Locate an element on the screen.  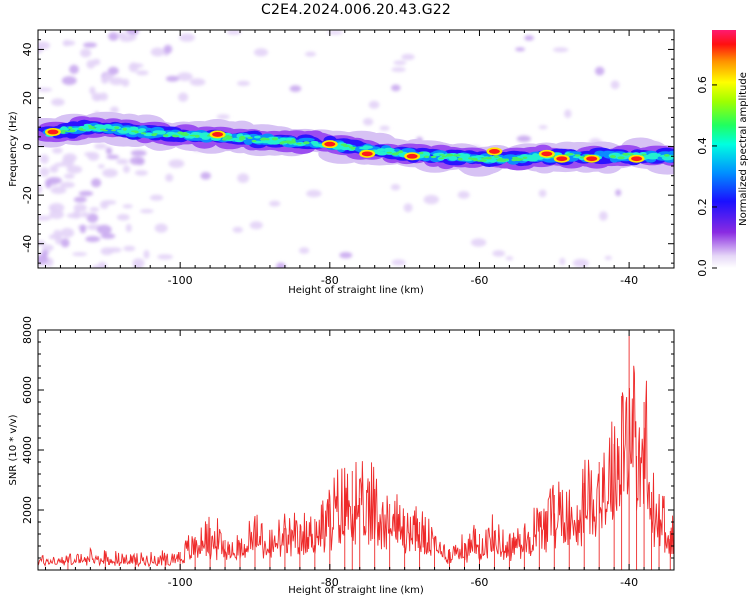
y-tick-label: 8000 is located at coordinates (27, 330).